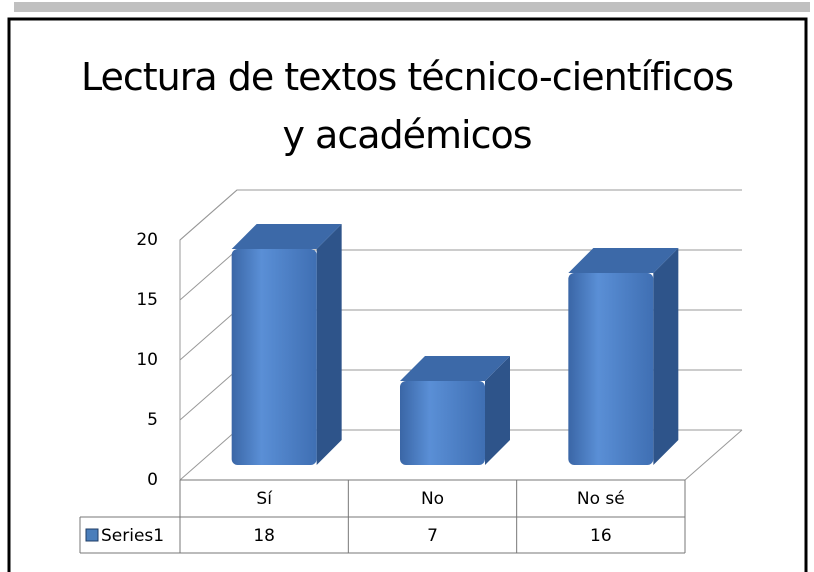 This screenshot has width=814, height=572. I want to click on x-tick-label: No, so click(432, 499).